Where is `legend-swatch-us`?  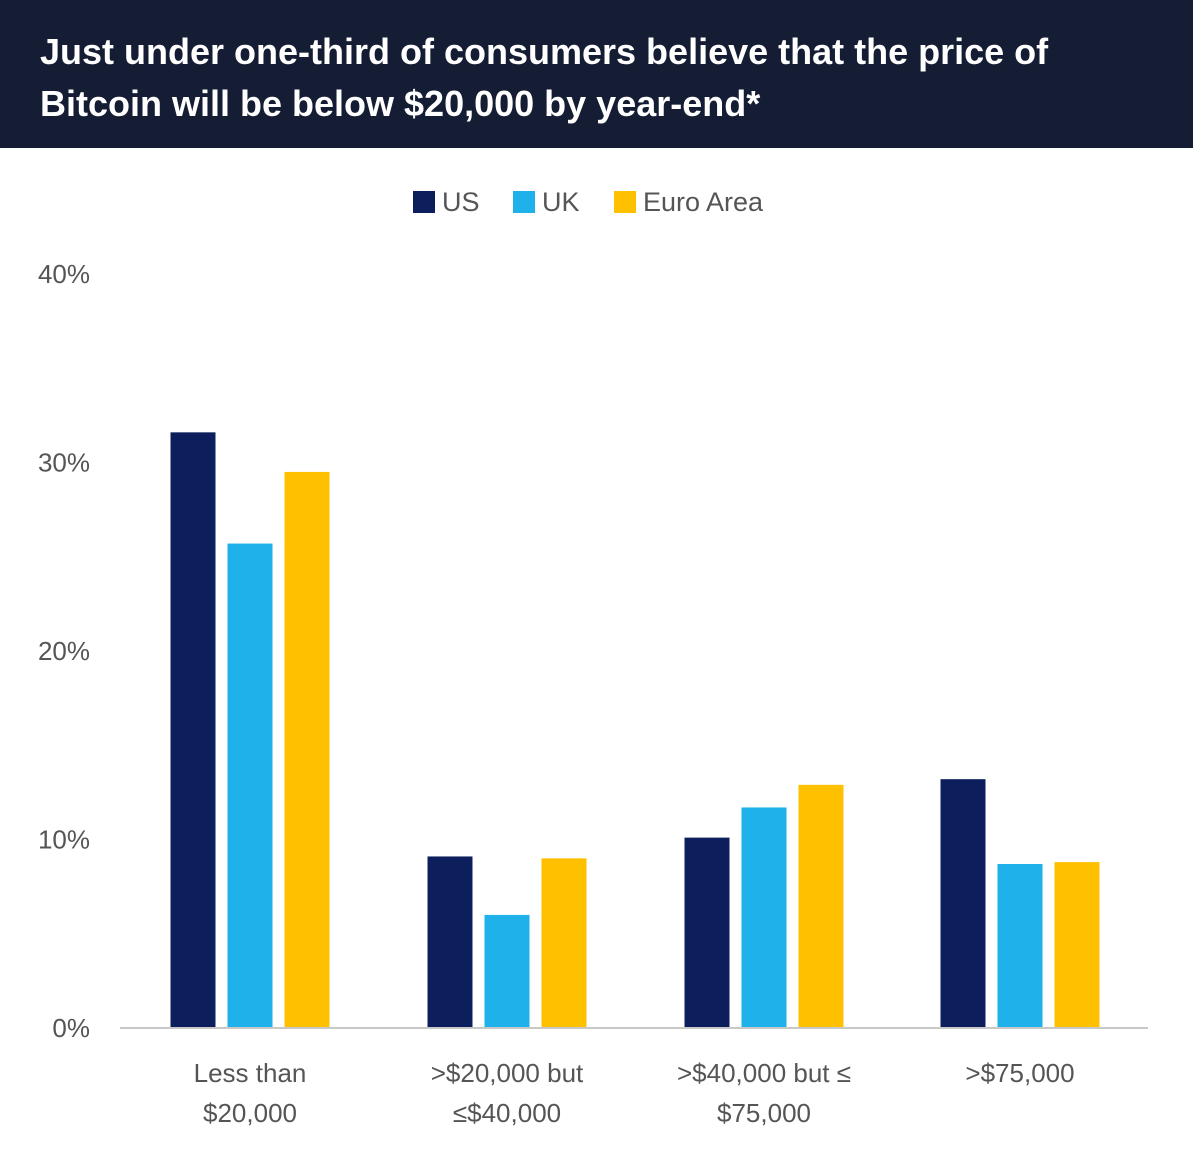
legend-swatch-us is located at coordinates (424, 202).